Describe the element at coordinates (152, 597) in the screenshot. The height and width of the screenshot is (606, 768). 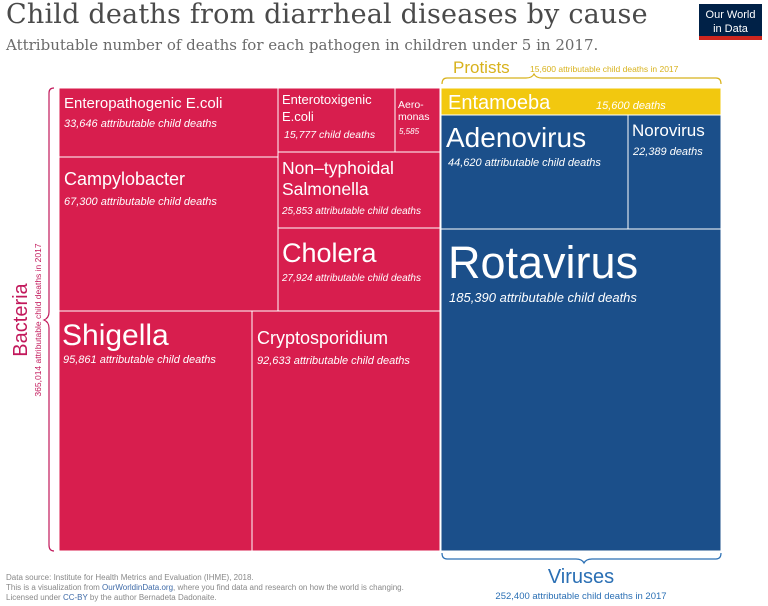
I see `license-text-tail: by the author Bernadeta Dadonaite.` at that location.